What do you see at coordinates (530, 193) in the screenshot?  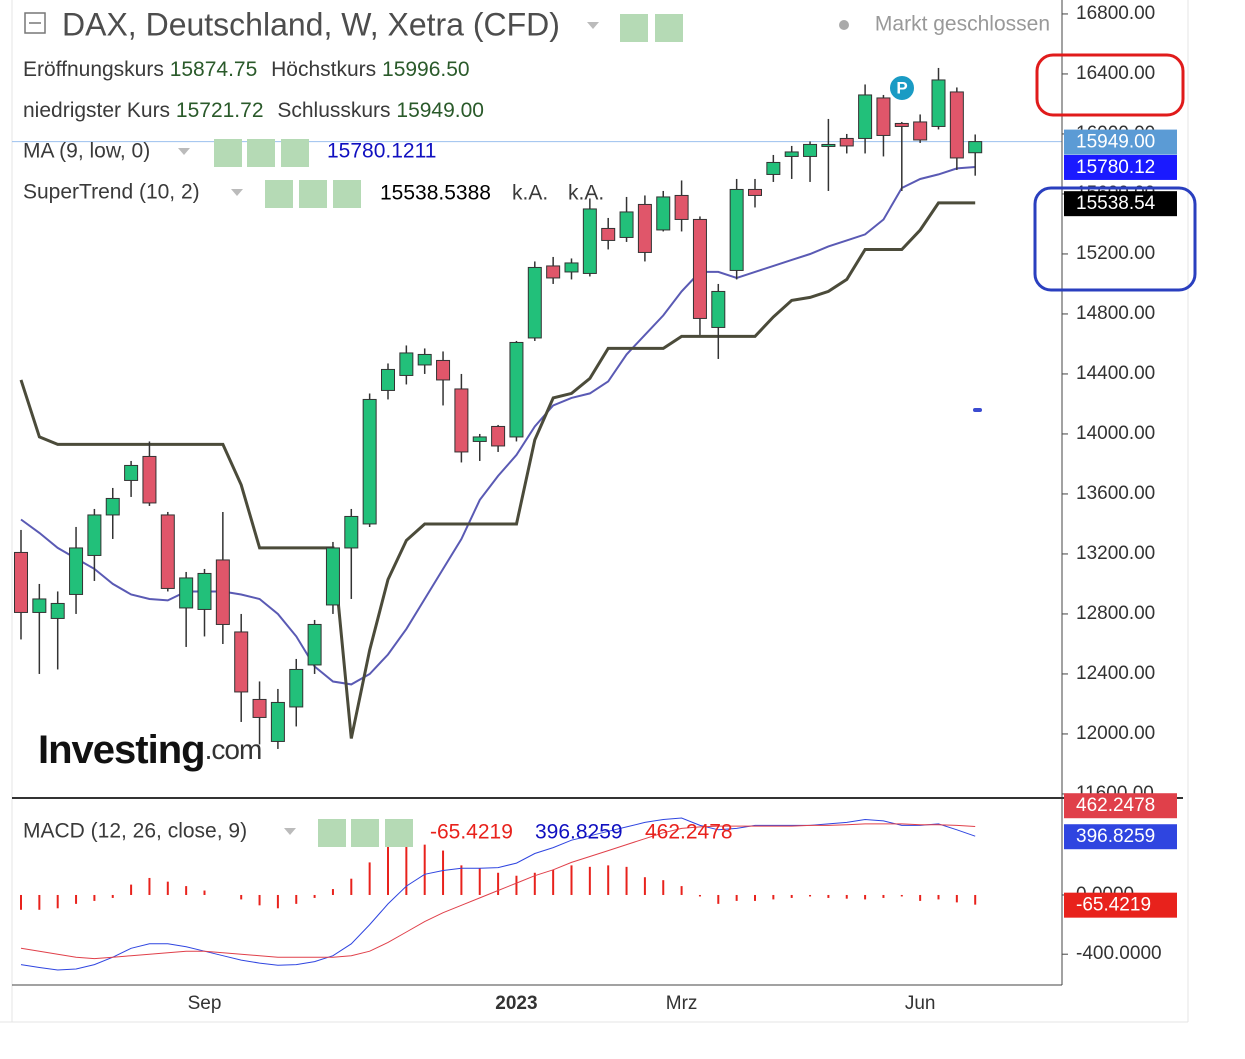 I see `supertrend-extra: k.A.` at bounding box center [530, 193].